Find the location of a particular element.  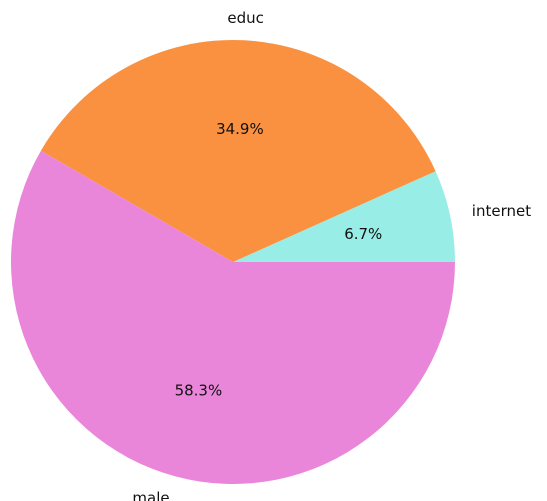

pie-pct-label-internet: 6.7% is located at coordinates (363, 234).